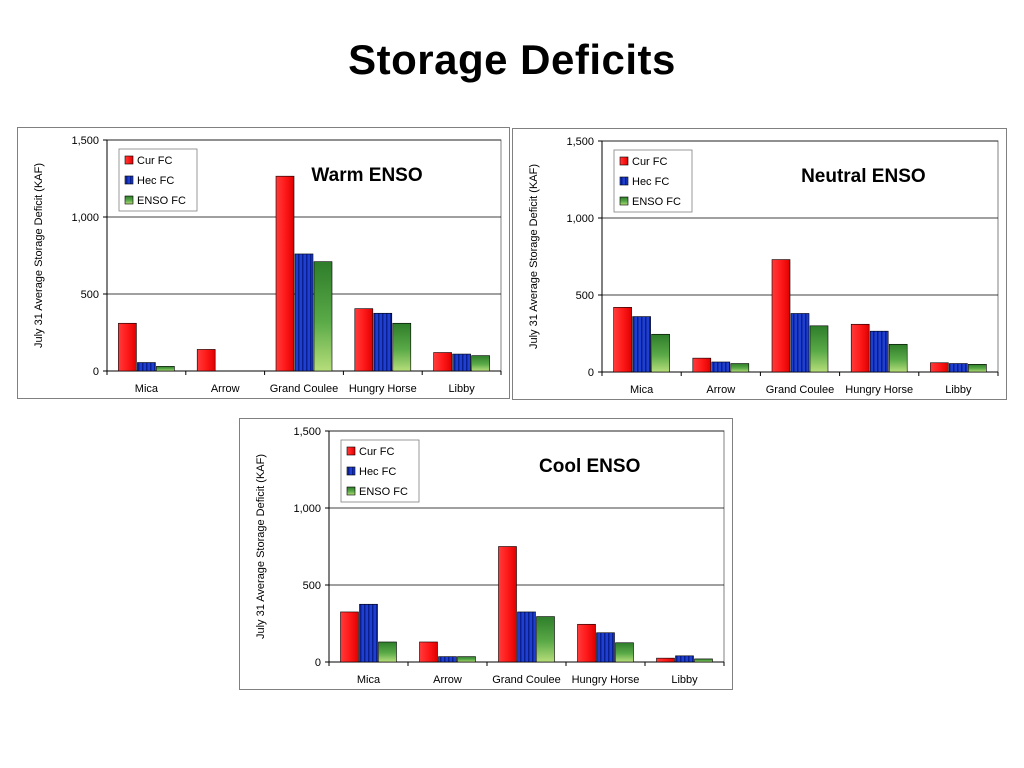  Describe the element at coordinates (366, 175) in the screenshot. I see `chart-annotation-warm-enso: Warm ENSO` at that location.